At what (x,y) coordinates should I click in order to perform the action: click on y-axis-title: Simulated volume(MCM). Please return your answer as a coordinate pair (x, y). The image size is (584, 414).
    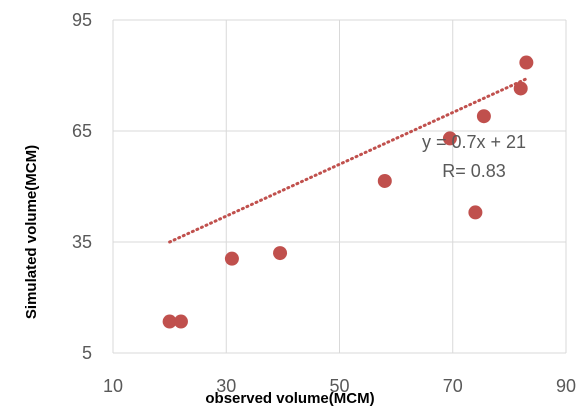
    Looking at the image, I should click on (31, 232).